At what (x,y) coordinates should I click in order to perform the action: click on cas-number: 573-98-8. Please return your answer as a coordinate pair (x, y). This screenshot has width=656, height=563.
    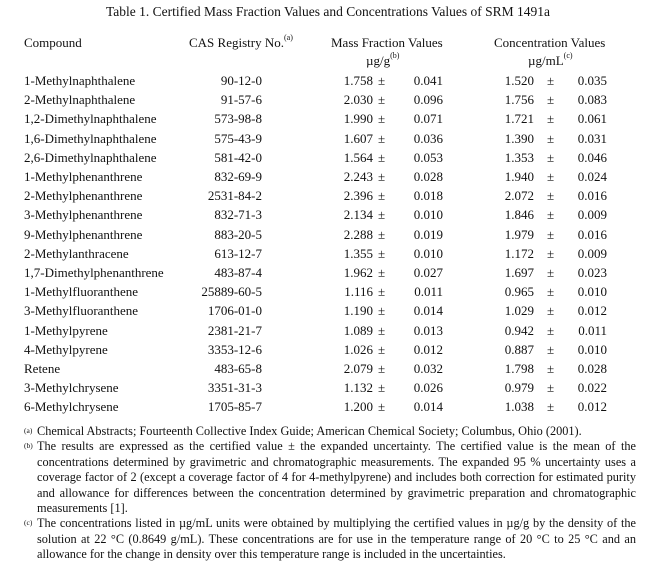
    Looking at the image, I should click on (238, 119).